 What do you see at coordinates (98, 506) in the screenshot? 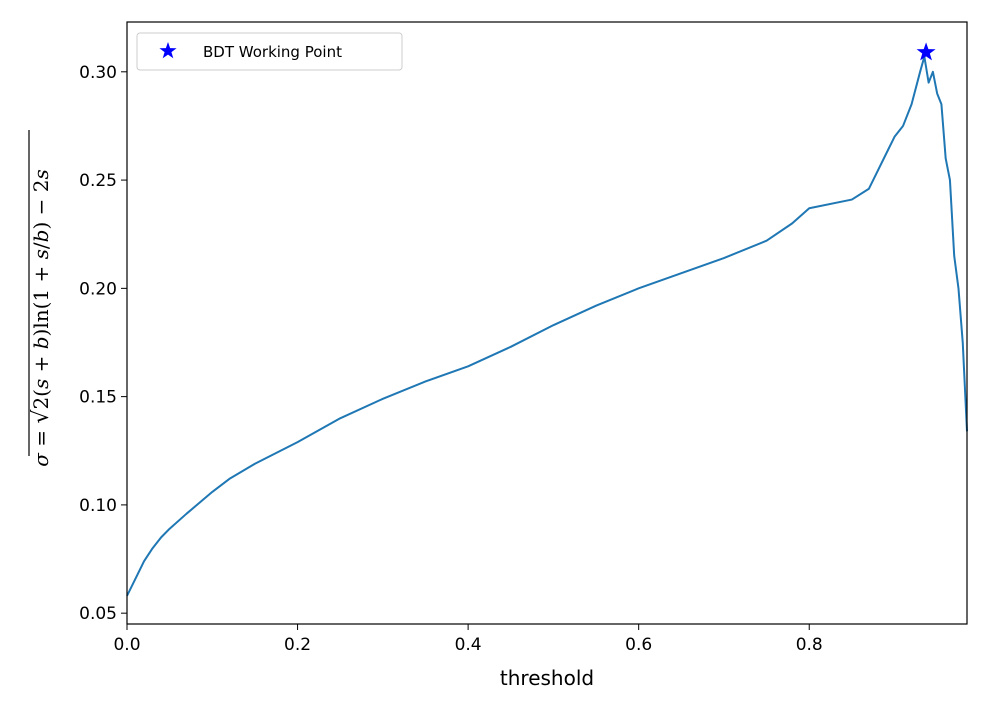
I see `y-tick-label: 0.10` at bounding box center [98, 506].